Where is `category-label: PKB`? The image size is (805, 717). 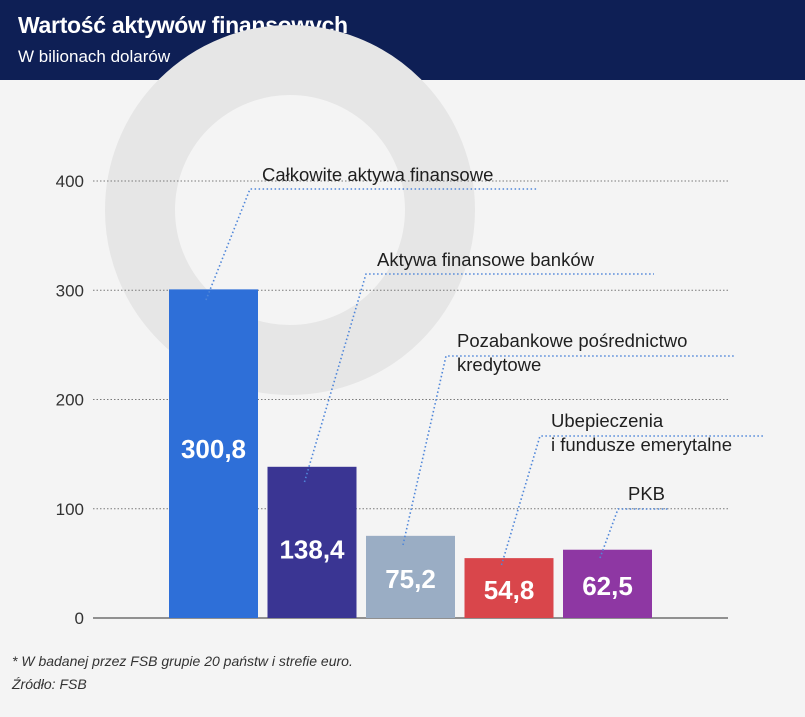
category-label: PKB is located at coordinates (646, 493).